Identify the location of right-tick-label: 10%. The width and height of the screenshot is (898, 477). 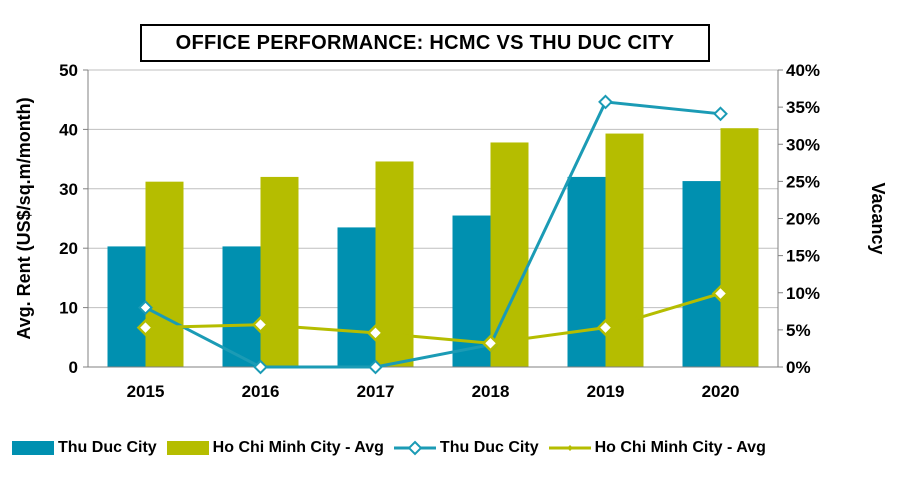
(803, 293).